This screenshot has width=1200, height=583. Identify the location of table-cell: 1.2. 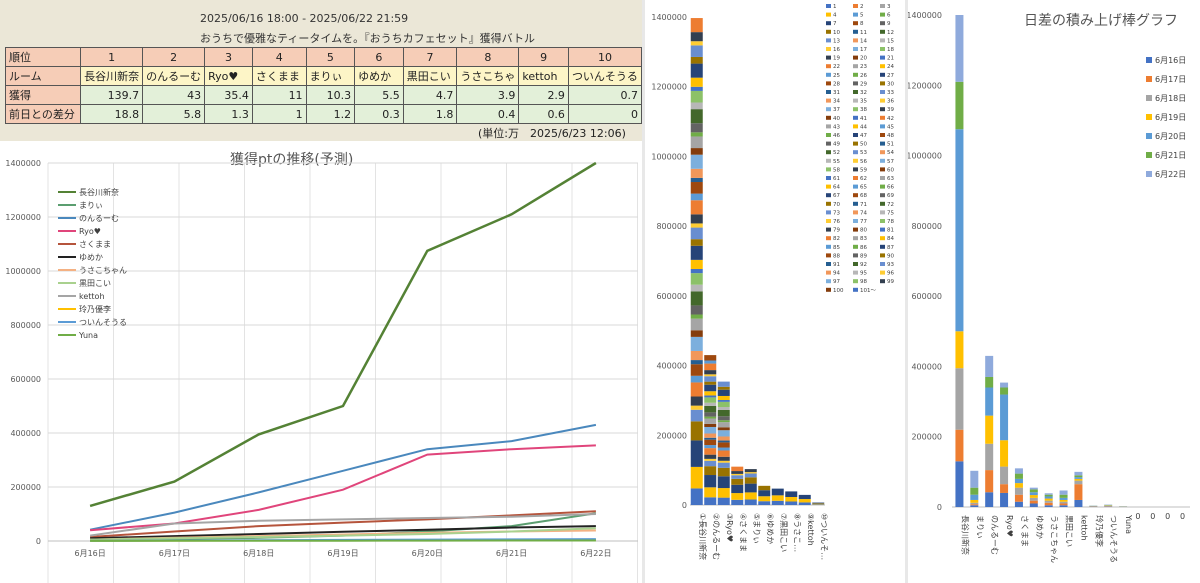
(330, 114).